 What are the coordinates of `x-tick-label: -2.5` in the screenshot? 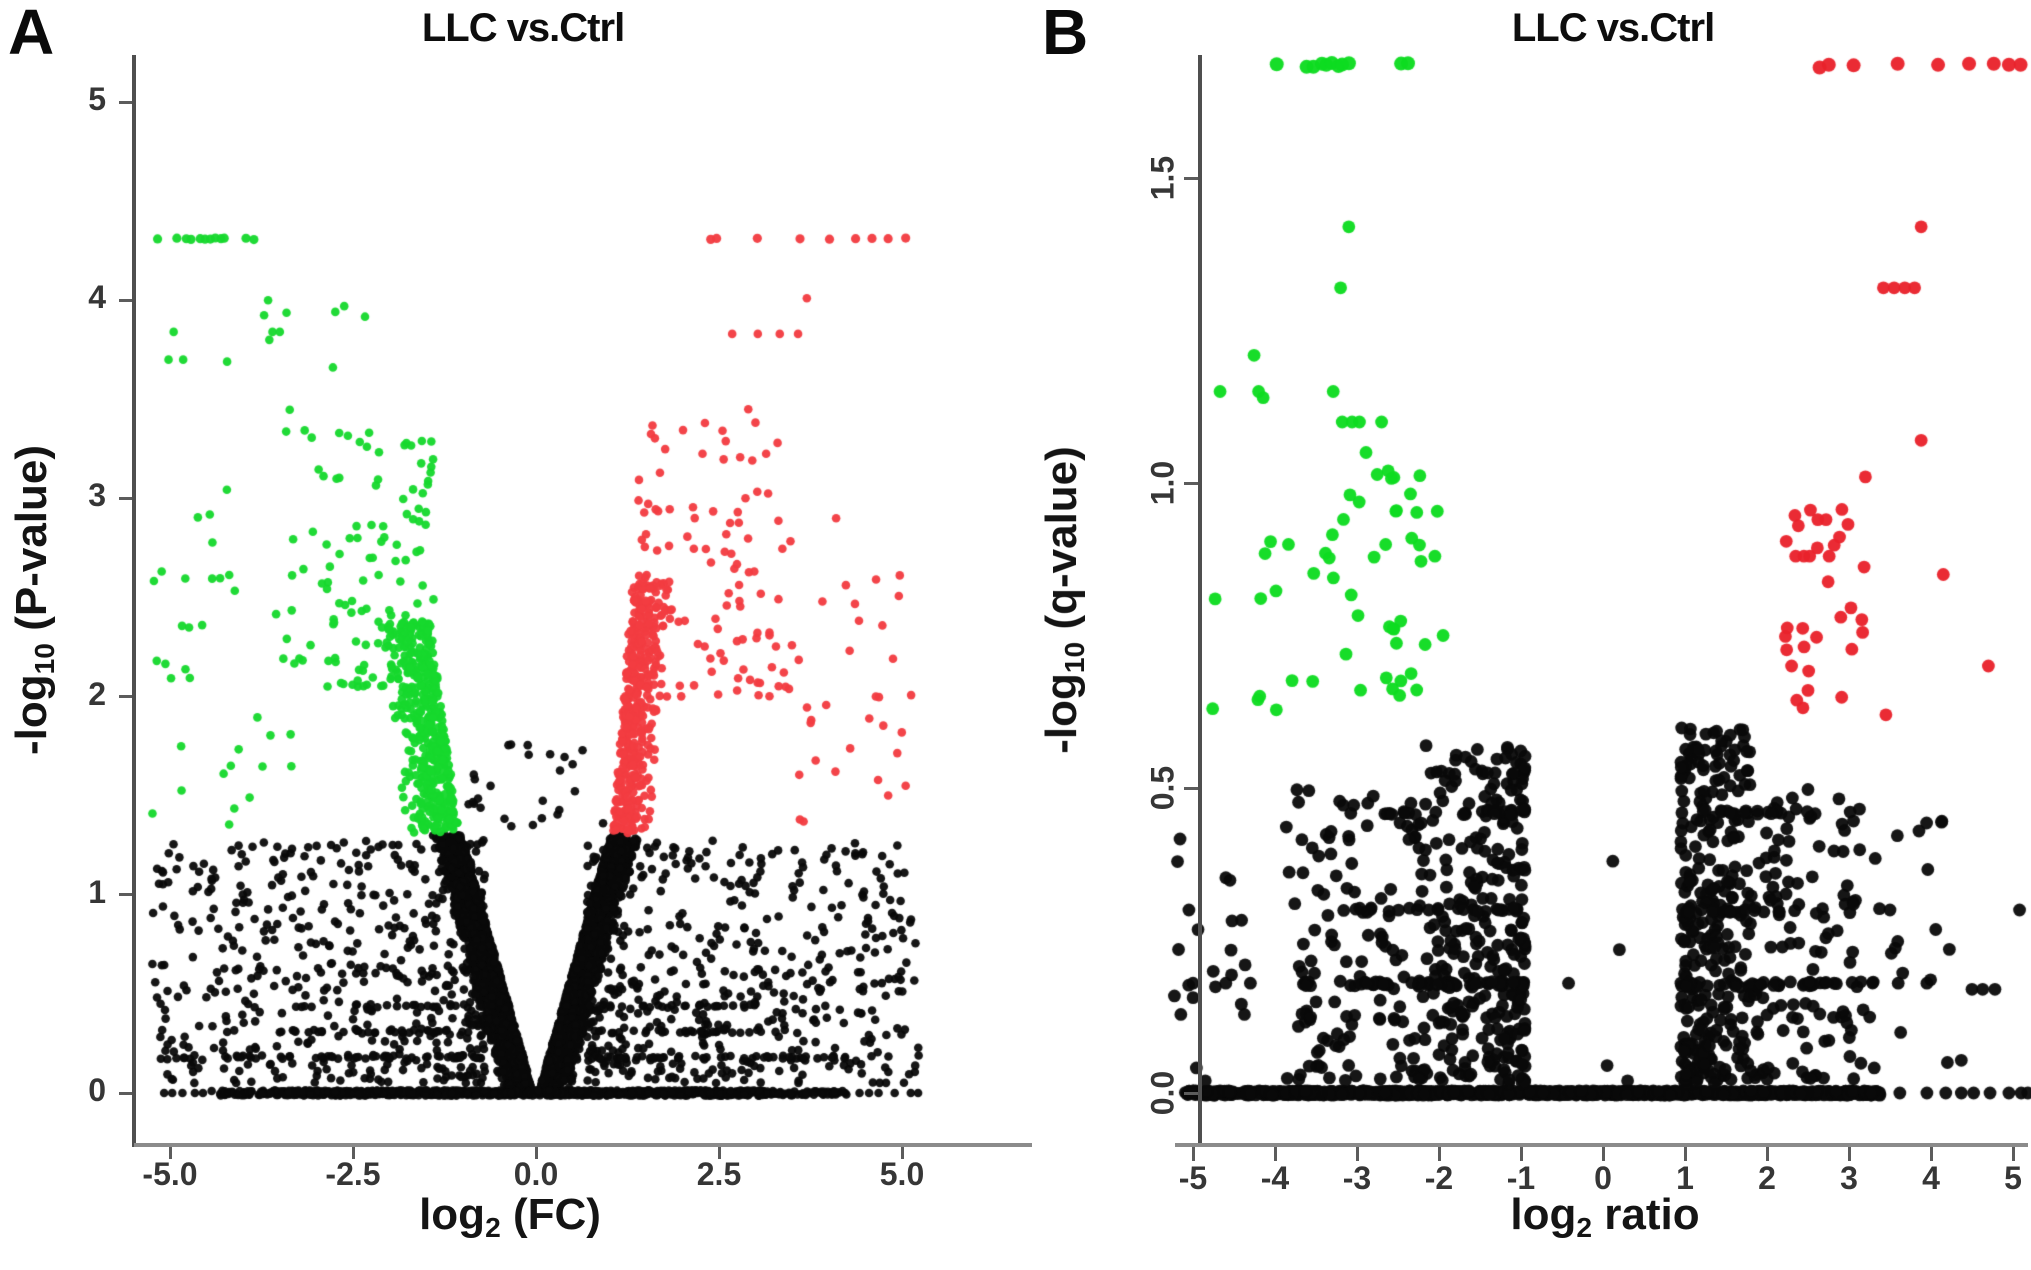 It's located at (353, 1174).